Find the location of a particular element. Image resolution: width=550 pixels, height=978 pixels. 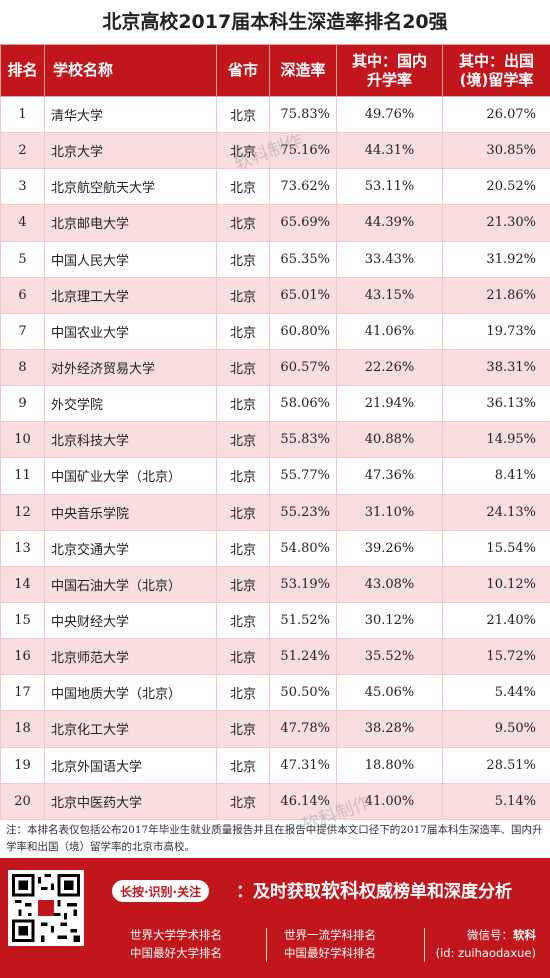

cell-domestic-rate: 18.80% is located at coordinates (389, 765).